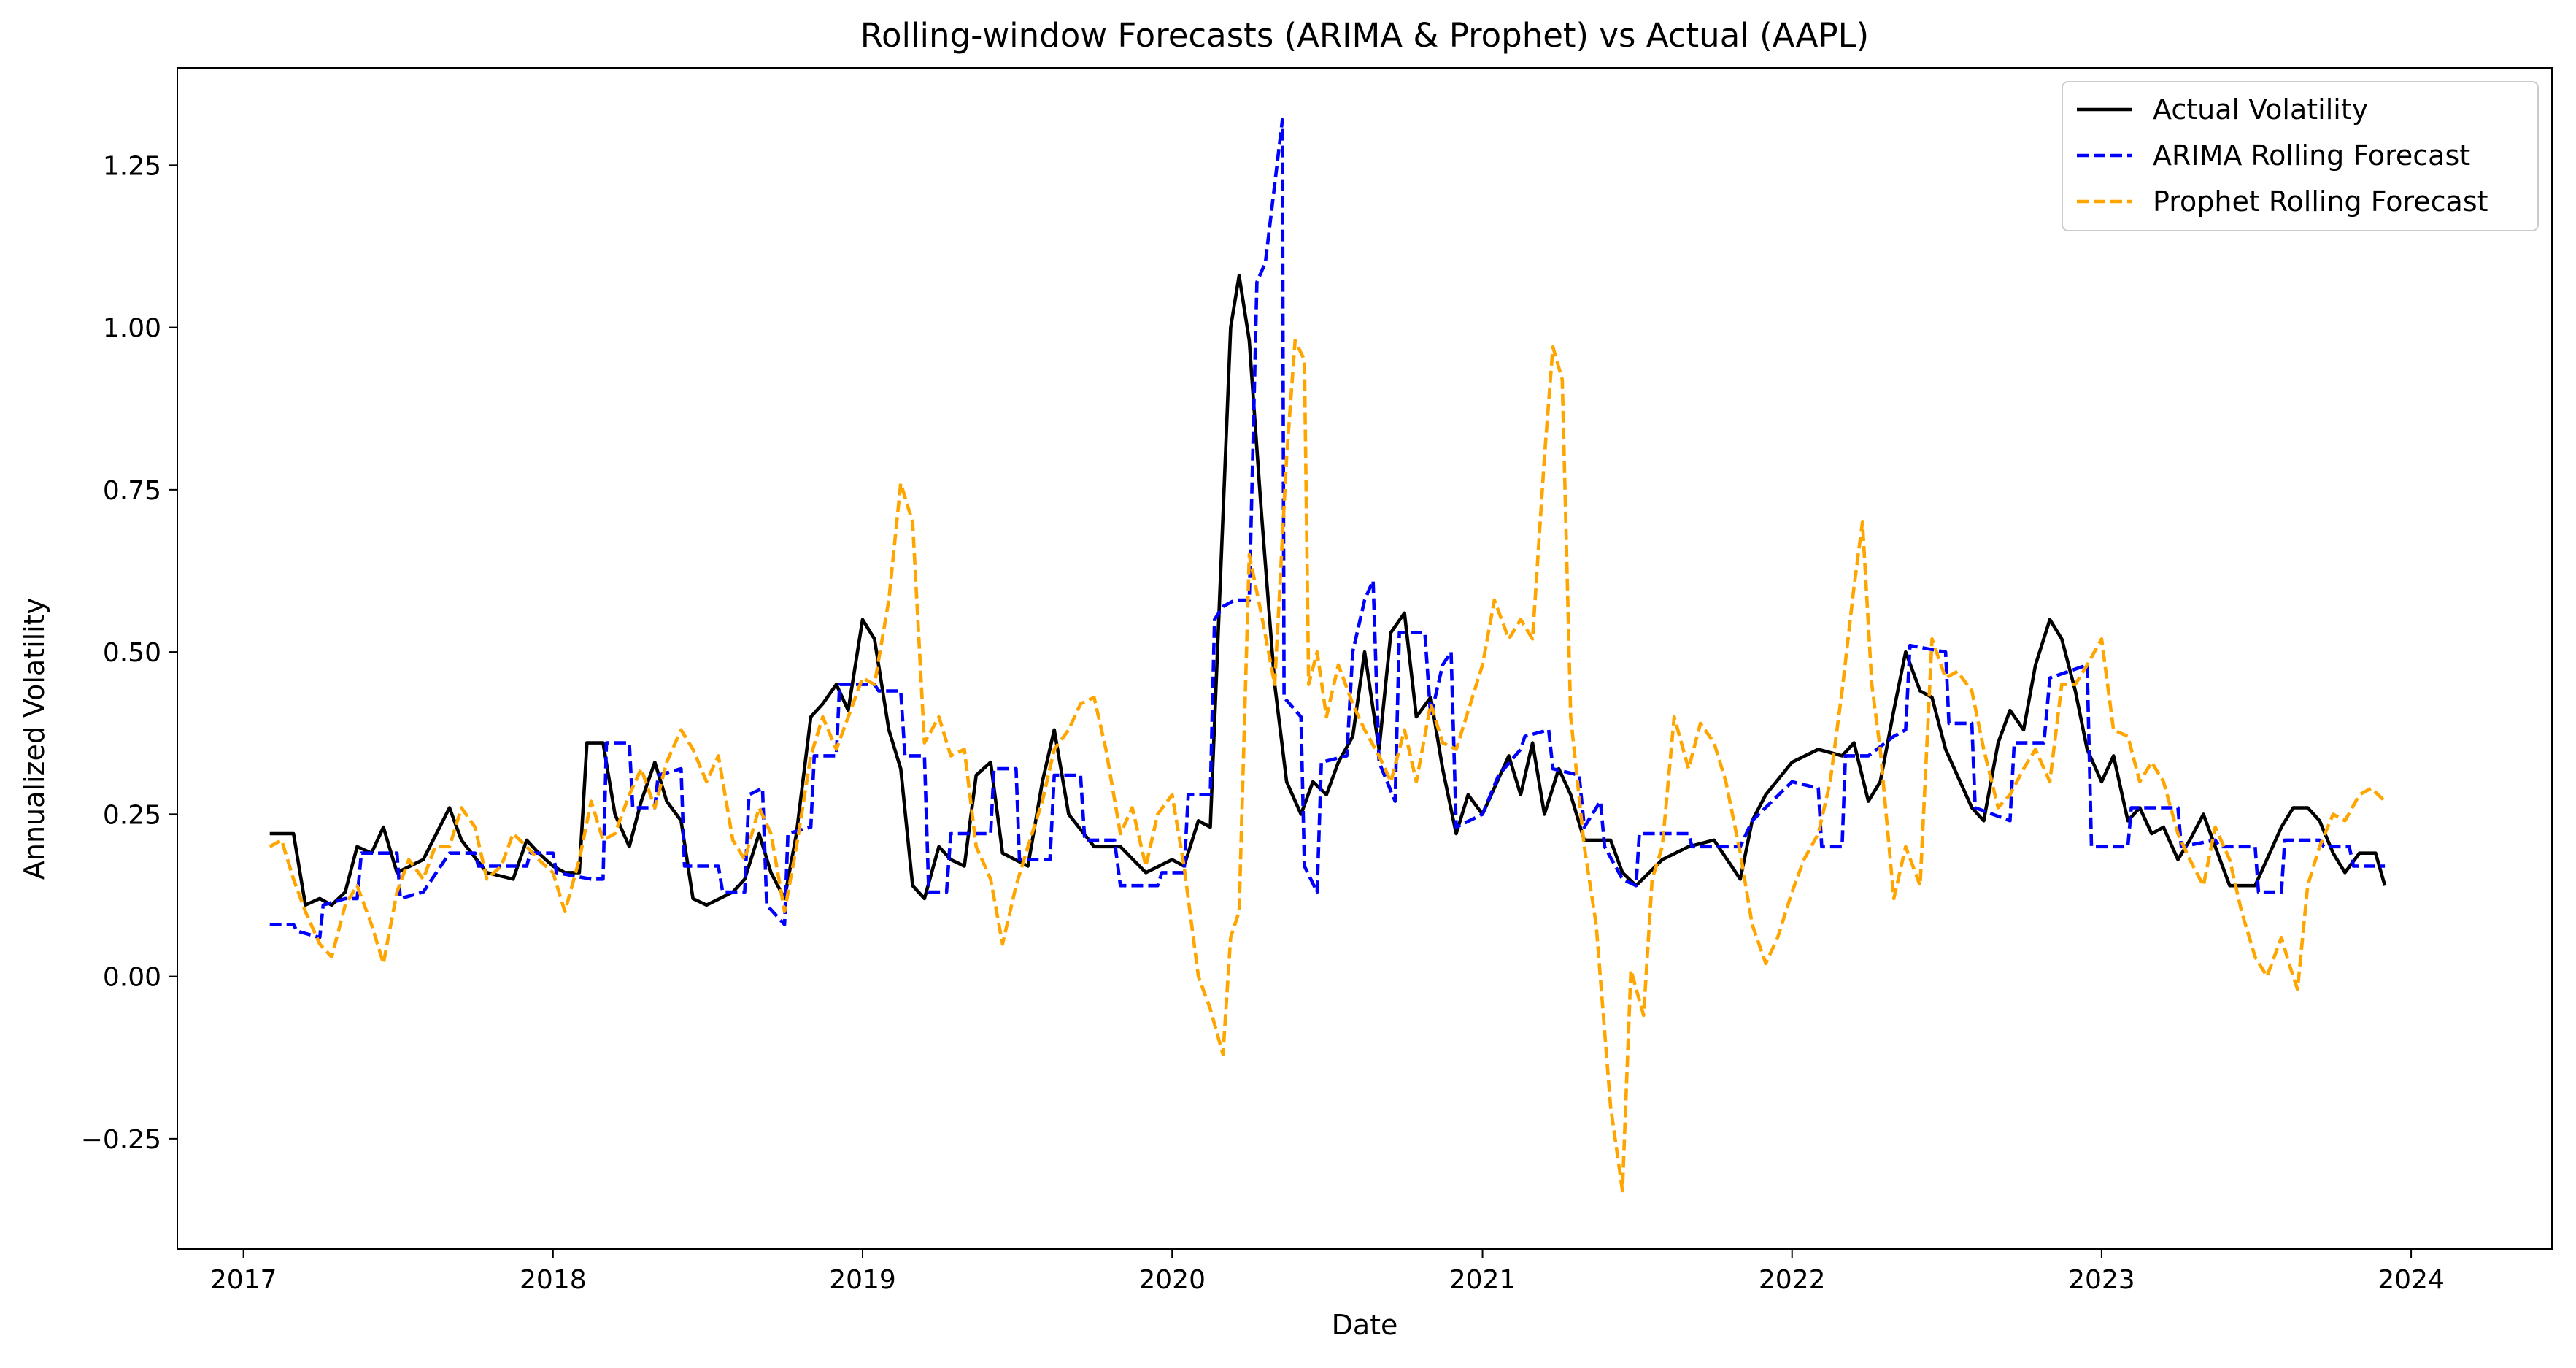 Image resolution: width=2576 pixels, height=1368 pixels. What do you see at coordinates (2311, 156) in the screenshot?
I see `legend-label: ARIMA Rolling Forecast` at bounding box center [2311, 156].